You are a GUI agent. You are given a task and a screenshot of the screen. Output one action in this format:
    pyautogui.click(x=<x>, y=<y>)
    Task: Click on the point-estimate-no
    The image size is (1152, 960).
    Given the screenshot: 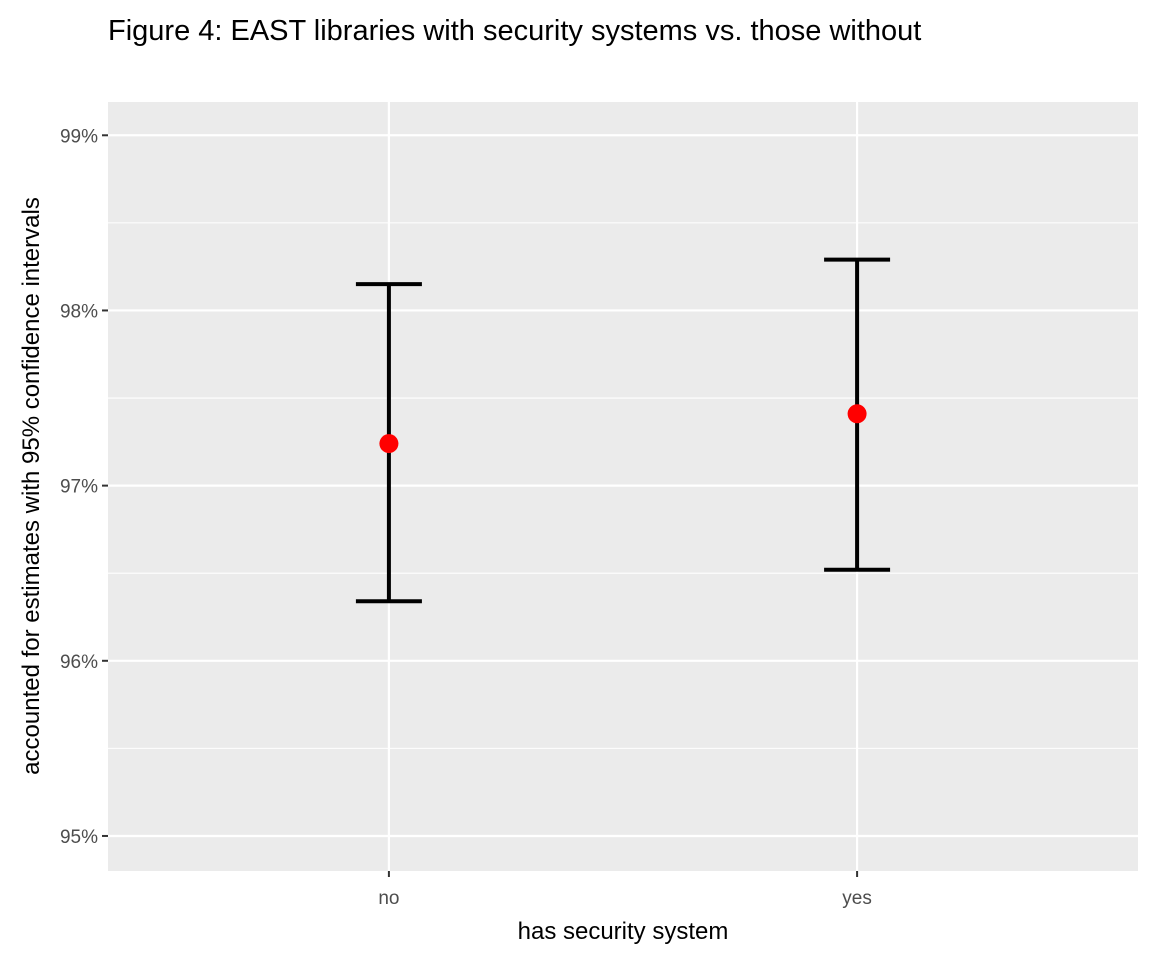 What is the action you would take?
    pyautogui.click(x=389, y=444)
    